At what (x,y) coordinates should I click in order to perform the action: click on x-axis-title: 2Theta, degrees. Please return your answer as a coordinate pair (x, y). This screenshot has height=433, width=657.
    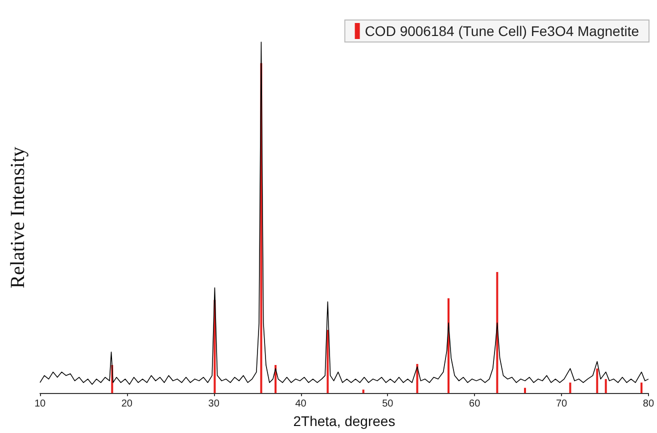
    Looking at the image, I should click on (344, 421).